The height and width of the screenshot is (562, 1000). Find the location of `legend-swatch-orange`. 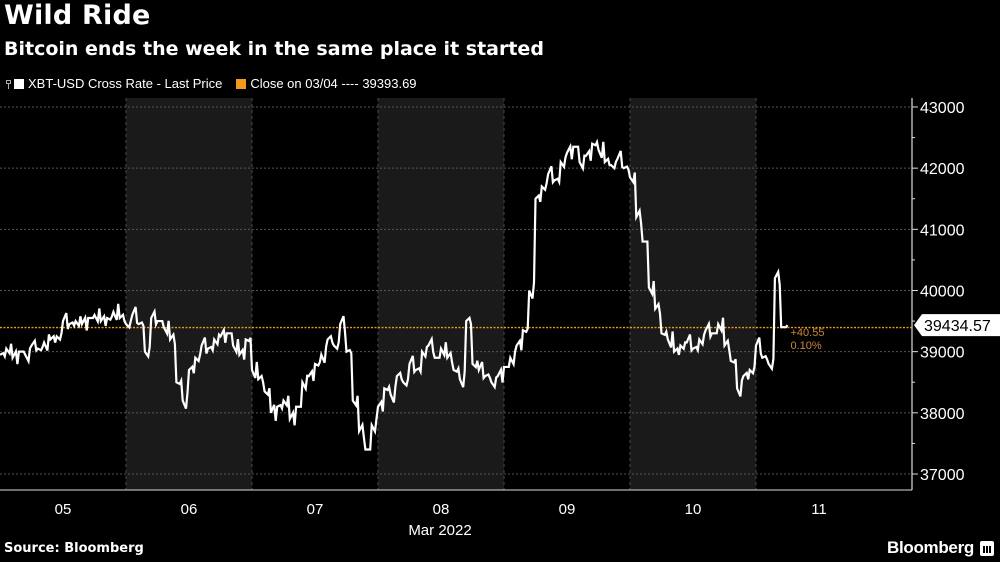

legend-swatch-orange is located at coordinates (241, 83).